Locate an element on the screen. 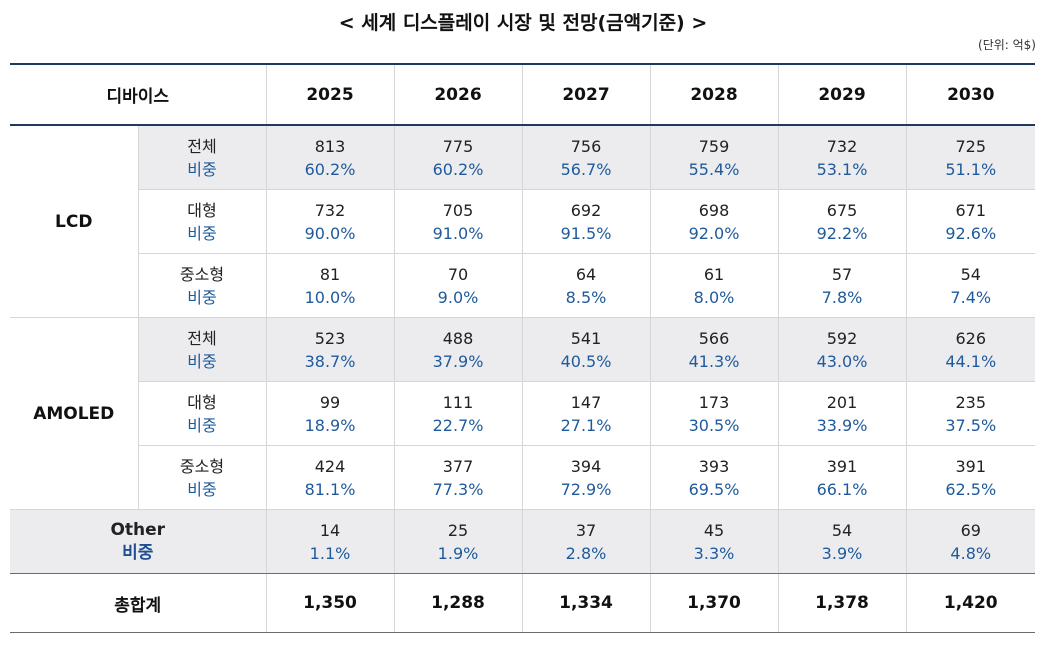 Image resolution: width=1046 pixels, height=650 pixels. value-cell: 671 92.6% is located at coordinates (970, 221).